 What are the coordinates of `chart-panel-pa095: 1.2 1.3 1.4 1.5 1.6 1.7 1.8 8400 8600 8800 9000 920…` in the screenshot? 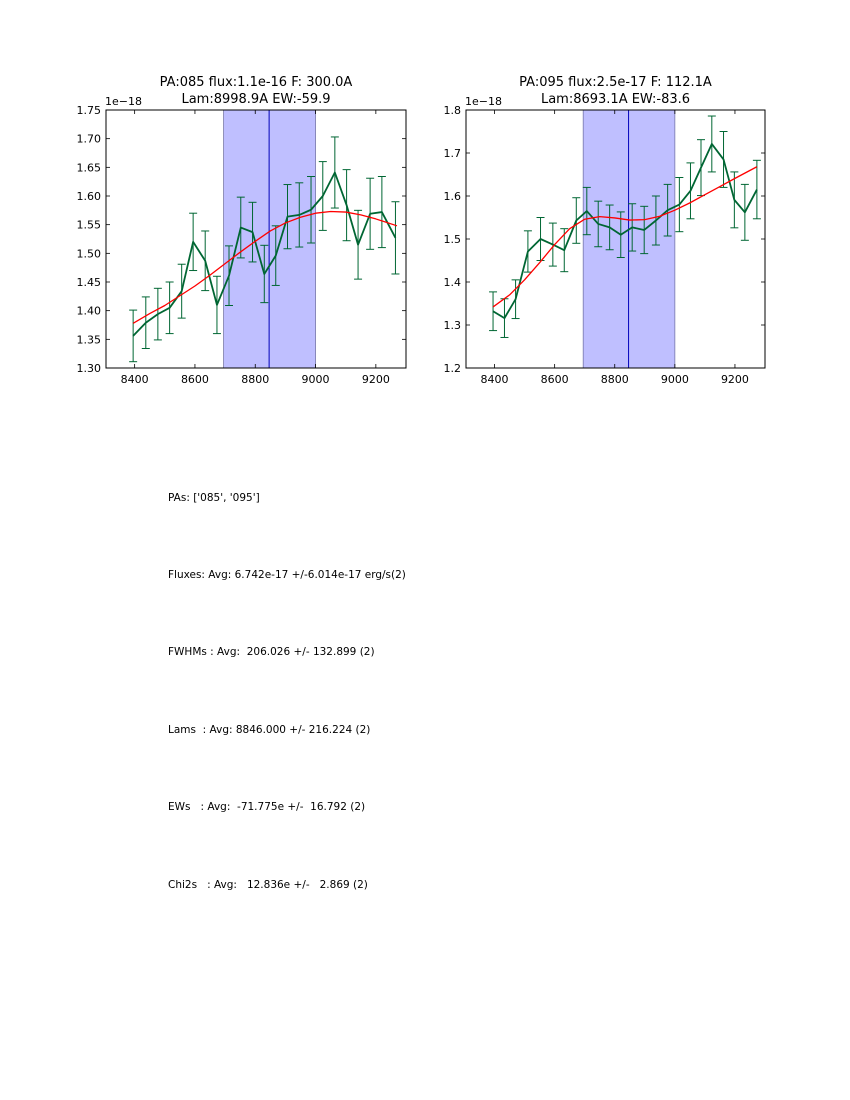 It's located at (605, 230).